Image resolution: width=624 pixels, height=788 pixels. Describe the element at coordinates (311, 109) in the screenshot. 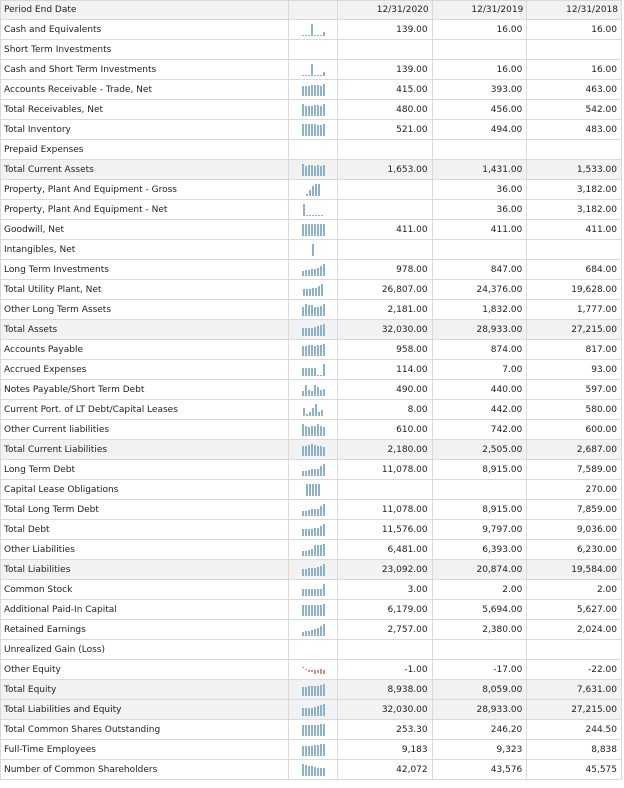

I see `table-row: Total Receivables, Net 480.00 456.00 542.00` at that location.